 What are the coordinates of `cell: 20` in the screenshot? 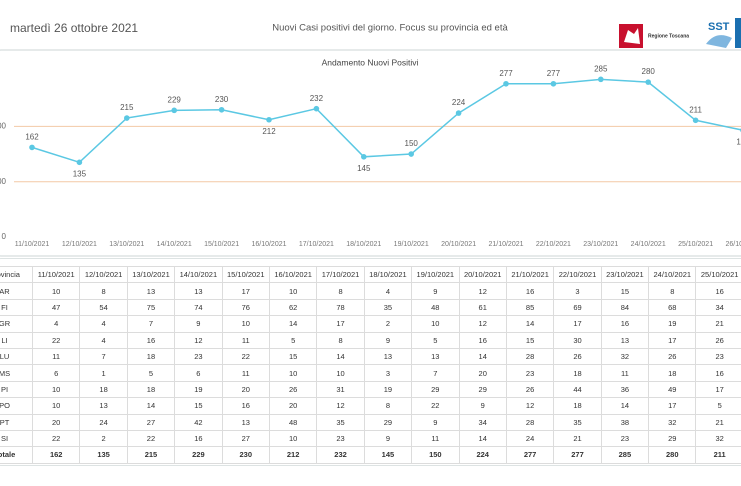 It's located at (293, 406).